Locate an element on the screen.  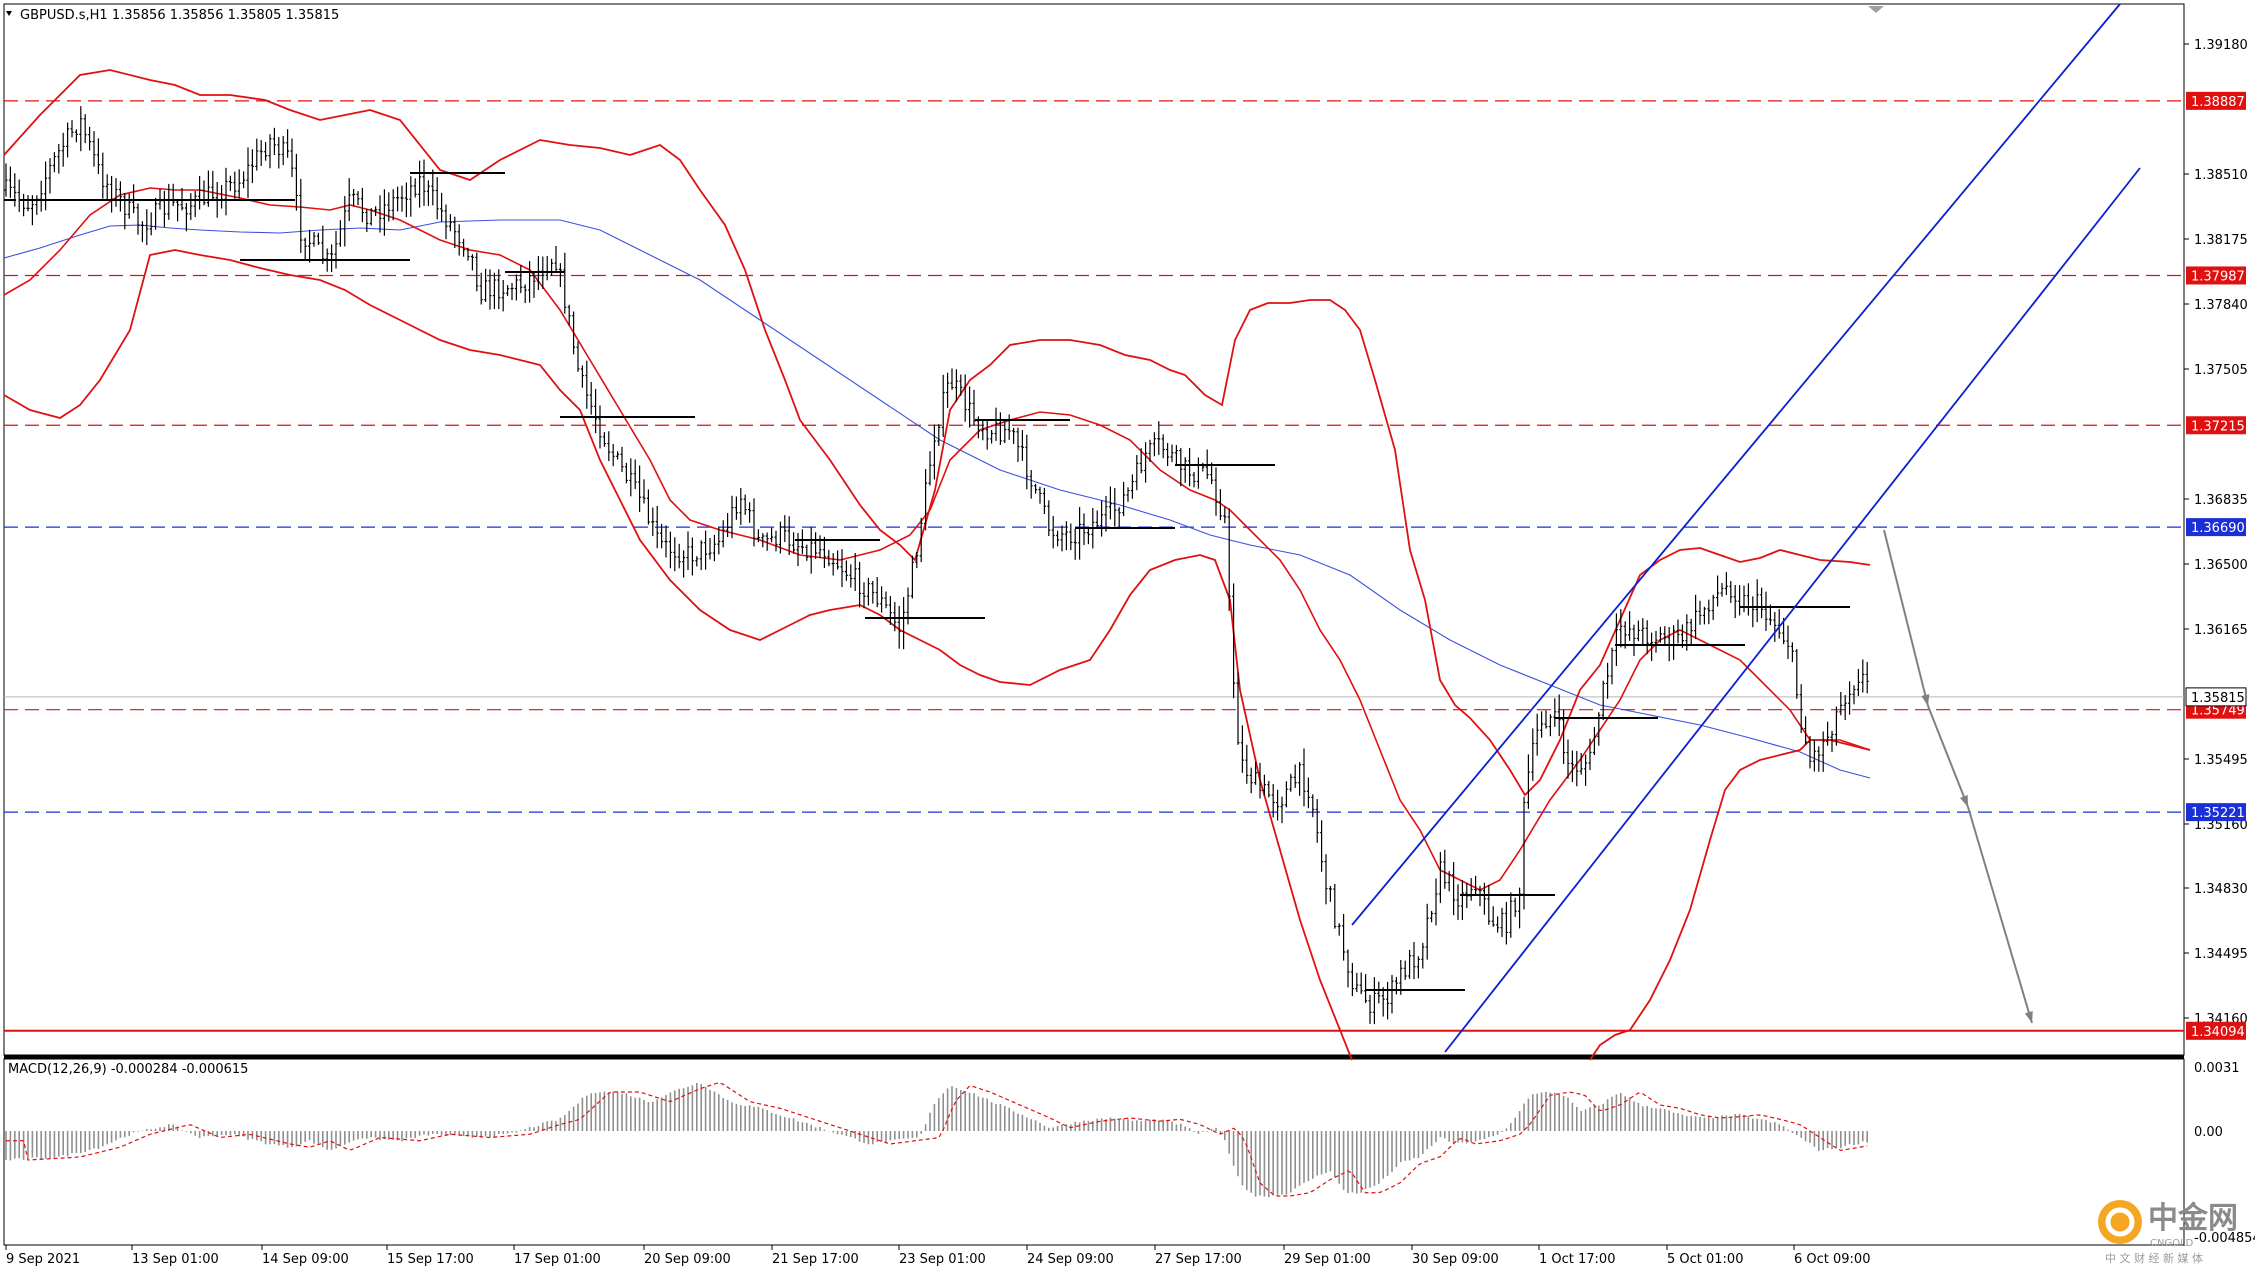
level-price-tag-label: 1.38887 is located at coordinates (2218, 102).